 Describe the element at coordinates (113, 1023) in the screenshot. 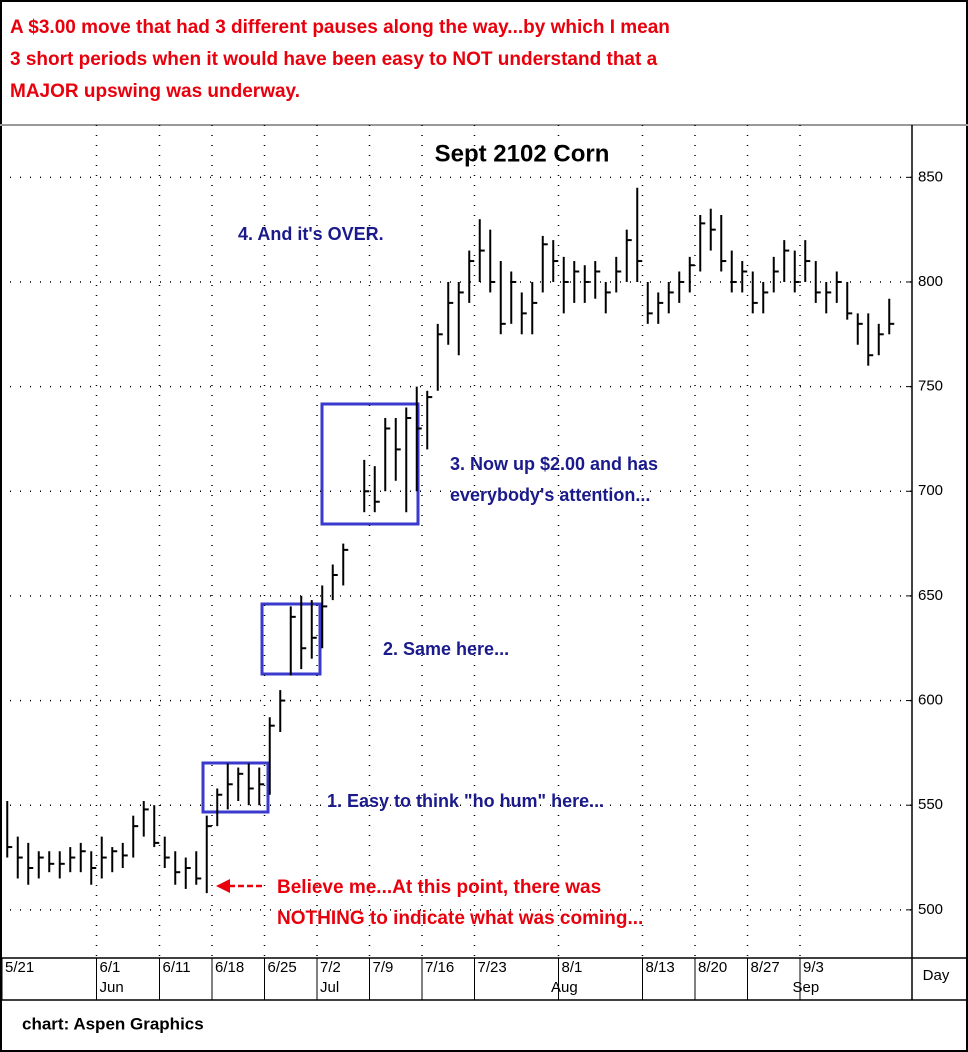

I see `footer: chart: Aspen Graphics` at that location.